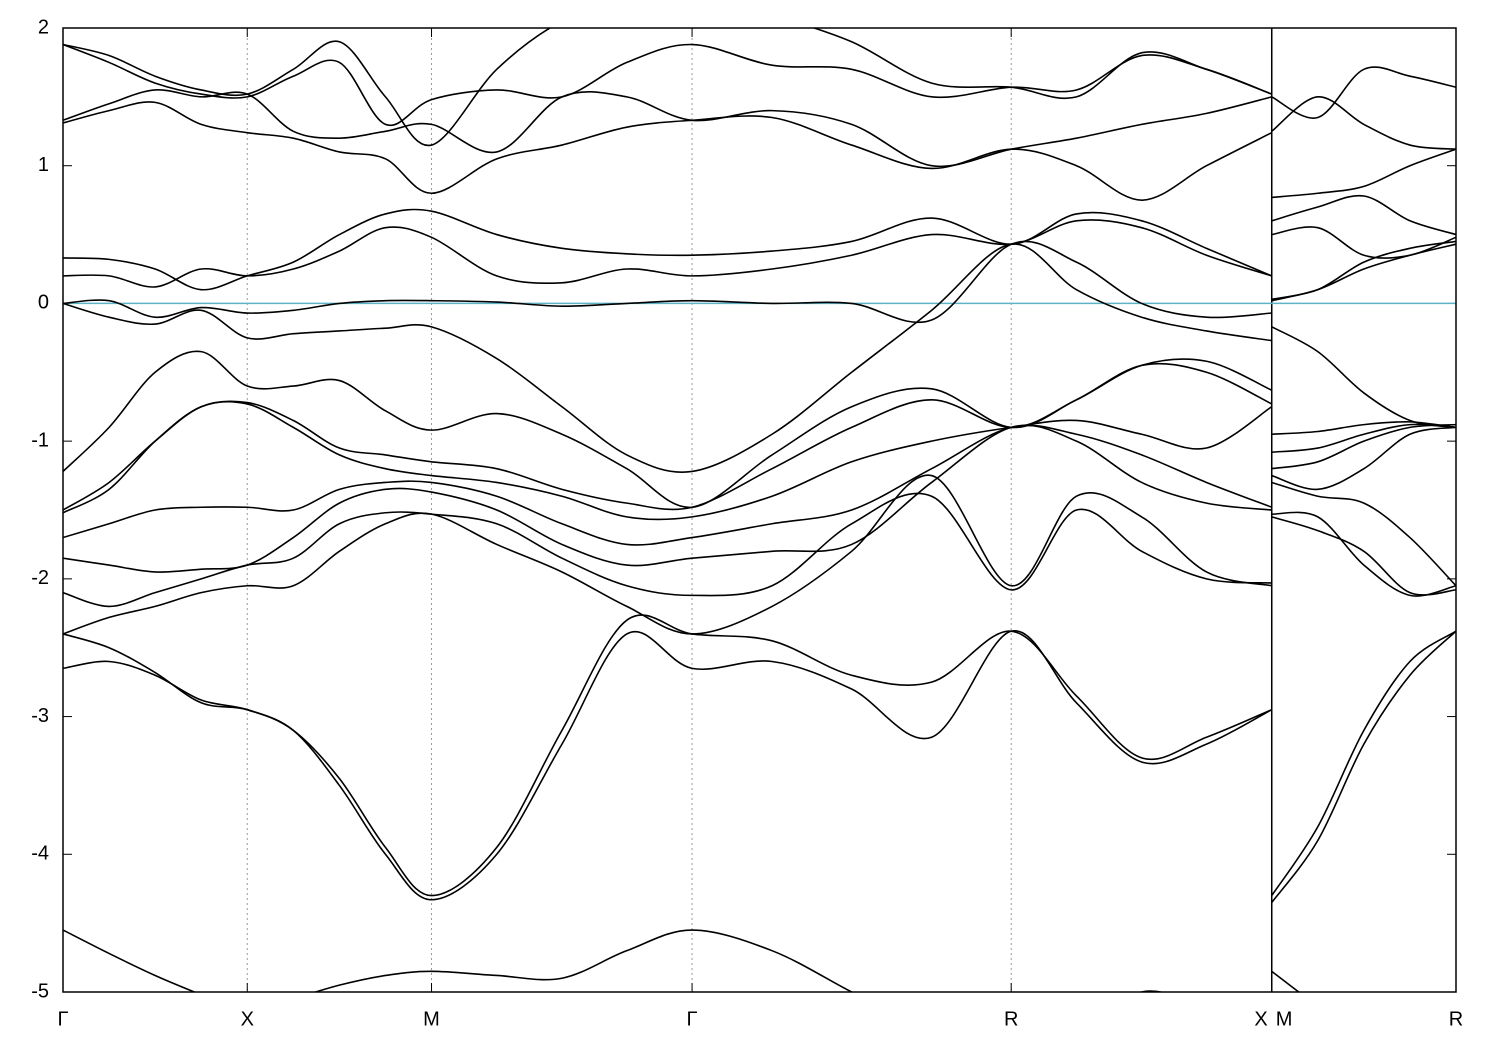 This screenshot has width=1500, height=1050. Describe the element at coordinates (43, 165) in the screenshot. I see `y-tick-label: 1` at that location.